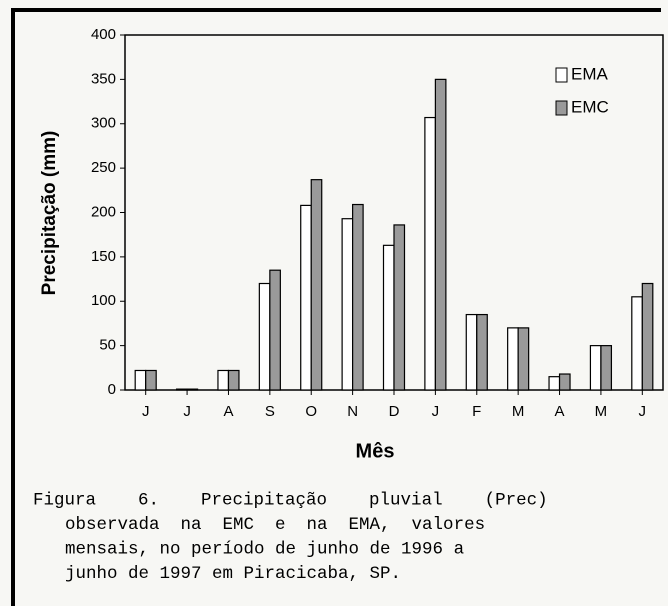 This screenshot has height=606, width=668. I want to click on y-tick-label: 150, so click(103, 256).